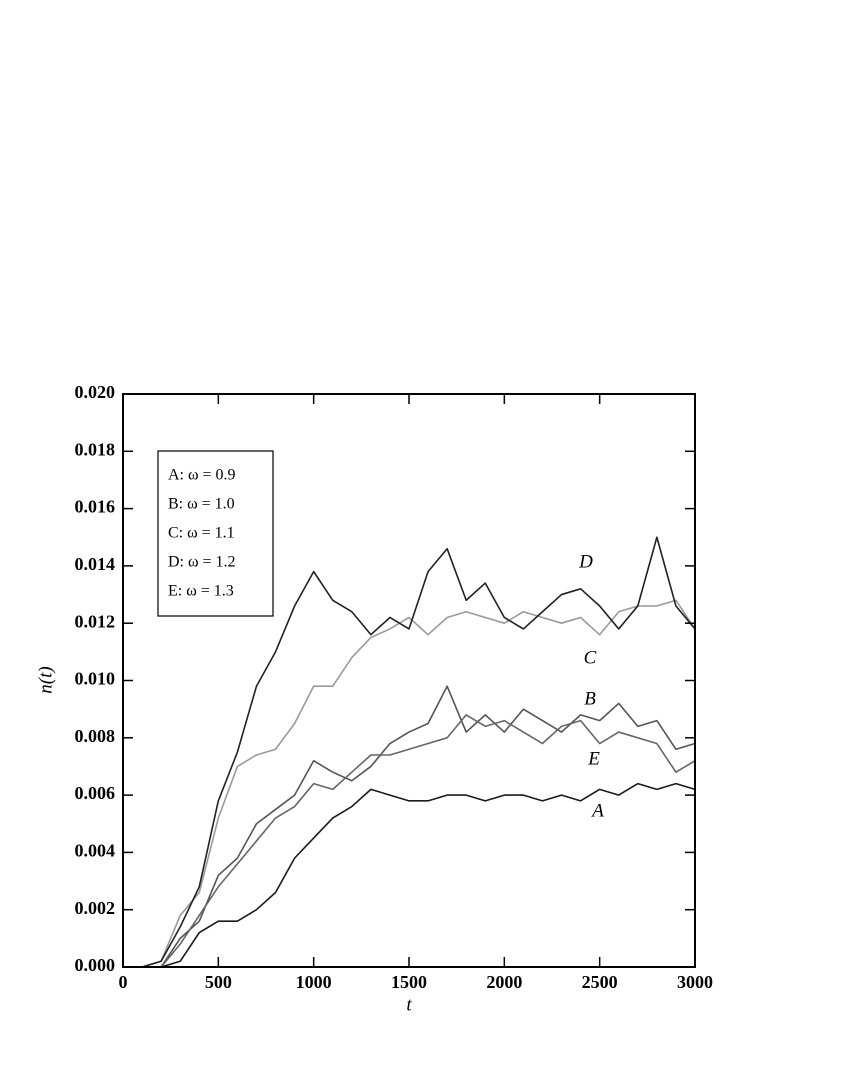 The height and width of the screenshot is (1090, 842). Describe the element at coordinates (201, 591) in the screenshot. I see `legend-entry: E: ω = 1.3` at that location.